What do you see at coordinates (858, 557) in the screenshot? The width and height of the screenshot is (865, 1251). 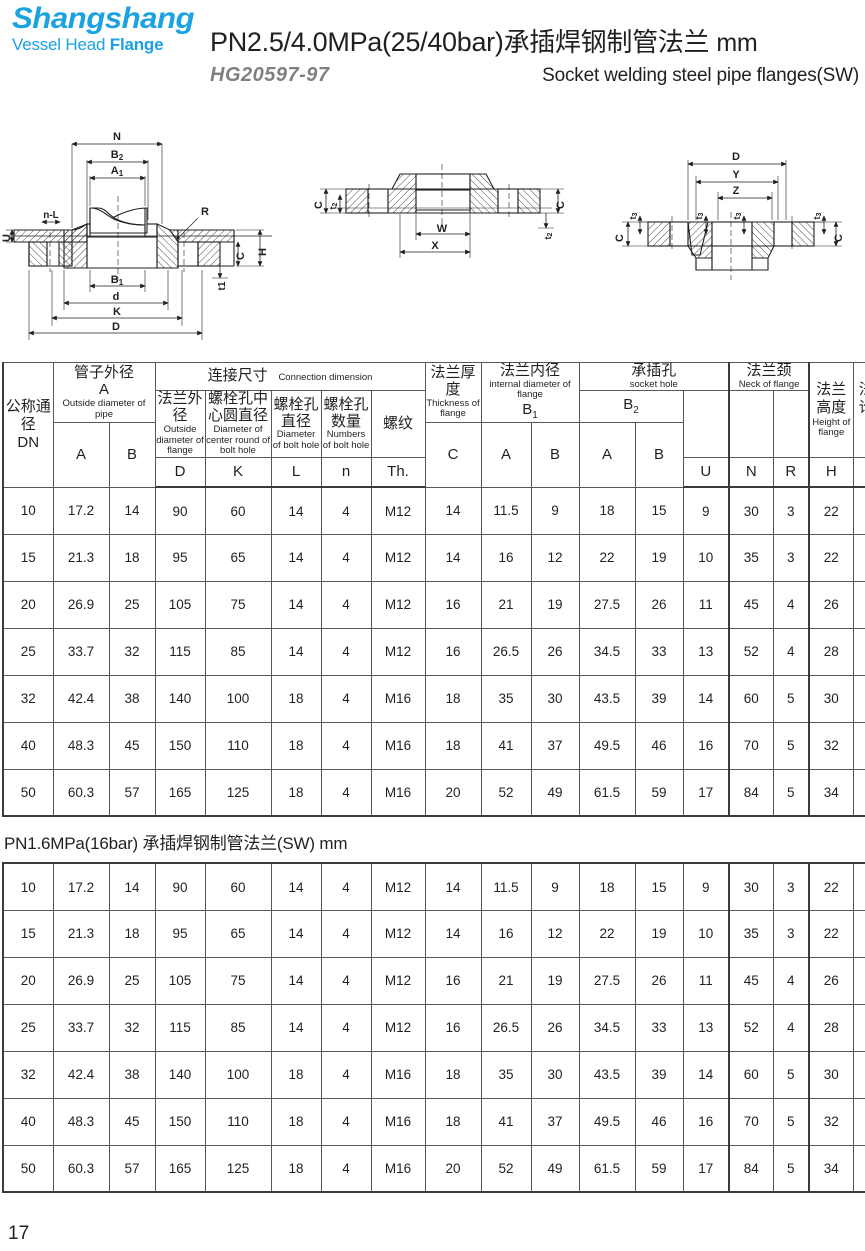 I see `cell-kg: 0.72` at bounding box center [858, 557].